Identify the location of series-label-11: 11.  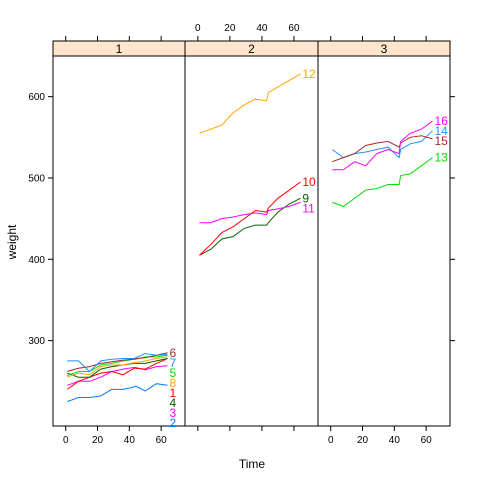
(308, 208).